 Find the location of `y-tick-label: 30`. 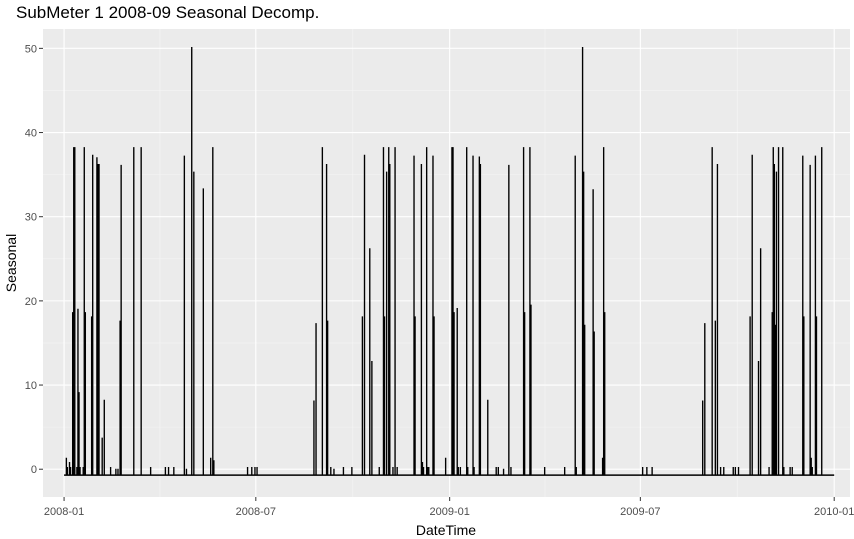

y-tick-label: 30 is located at coordinates (31, 218).